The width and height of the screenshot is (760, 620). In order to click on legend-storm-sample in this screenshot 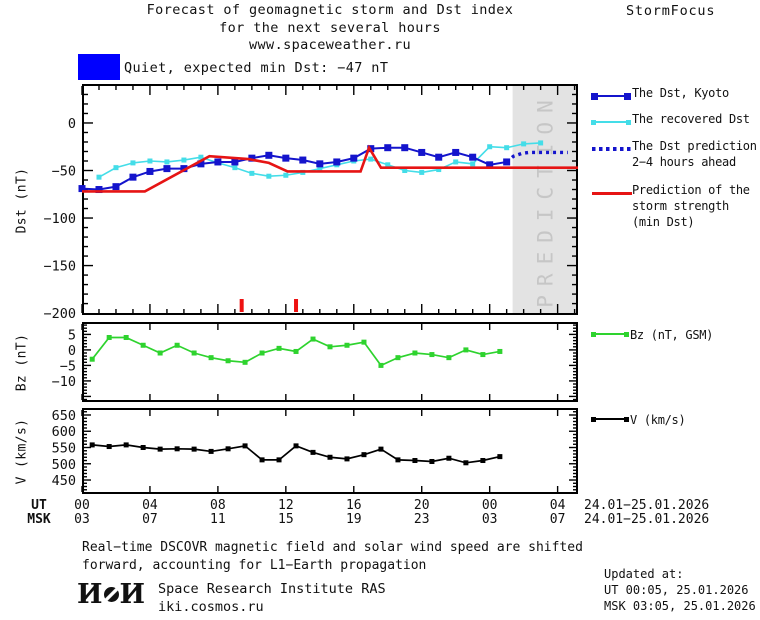, I will do `click(612, 193)`.